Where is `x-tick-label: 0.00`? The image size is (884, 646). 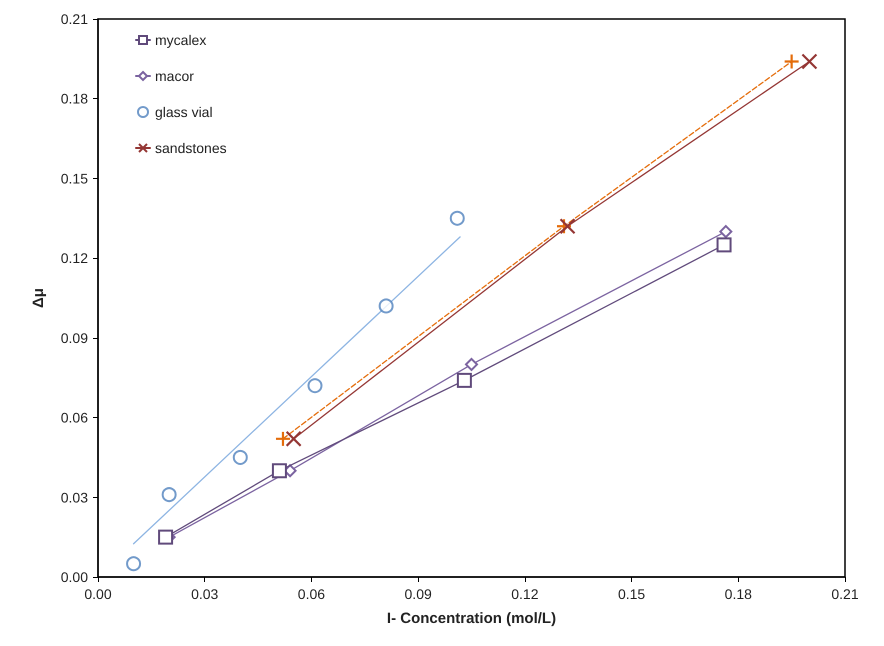 x-tick-label: 0.00 is located at coordinates (98, 594).